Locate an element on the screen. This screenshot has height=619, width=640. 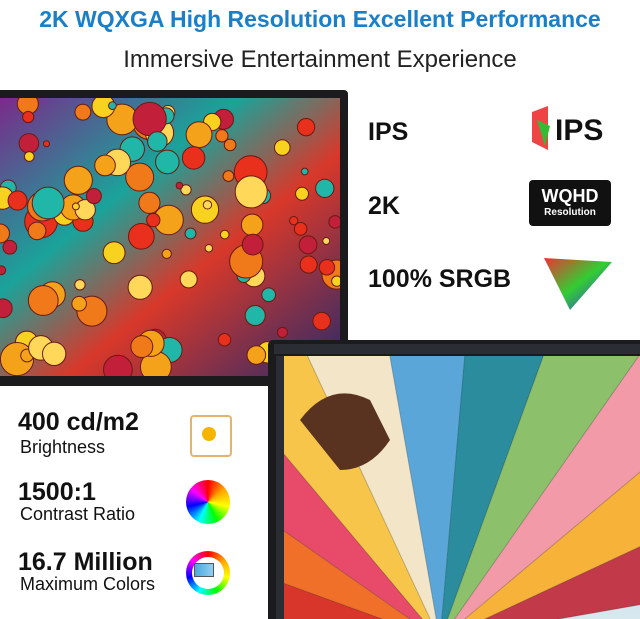
spec-value: 16.7 Million is located at coordinates (85, 562).